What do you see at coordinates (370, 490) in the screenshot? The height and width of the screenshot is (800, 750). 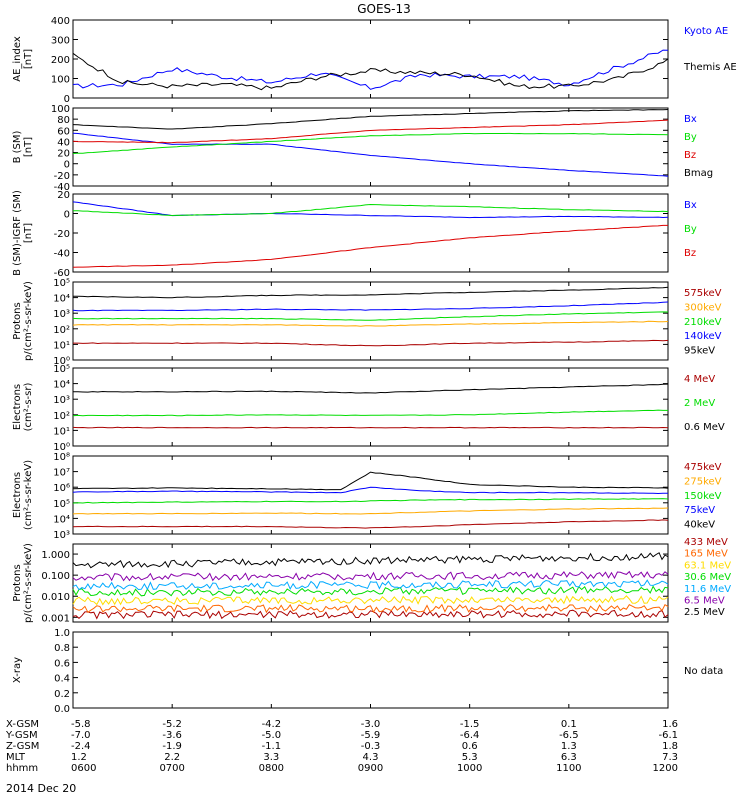 I see `series-line-75kev` at bounding box center [370, 490].